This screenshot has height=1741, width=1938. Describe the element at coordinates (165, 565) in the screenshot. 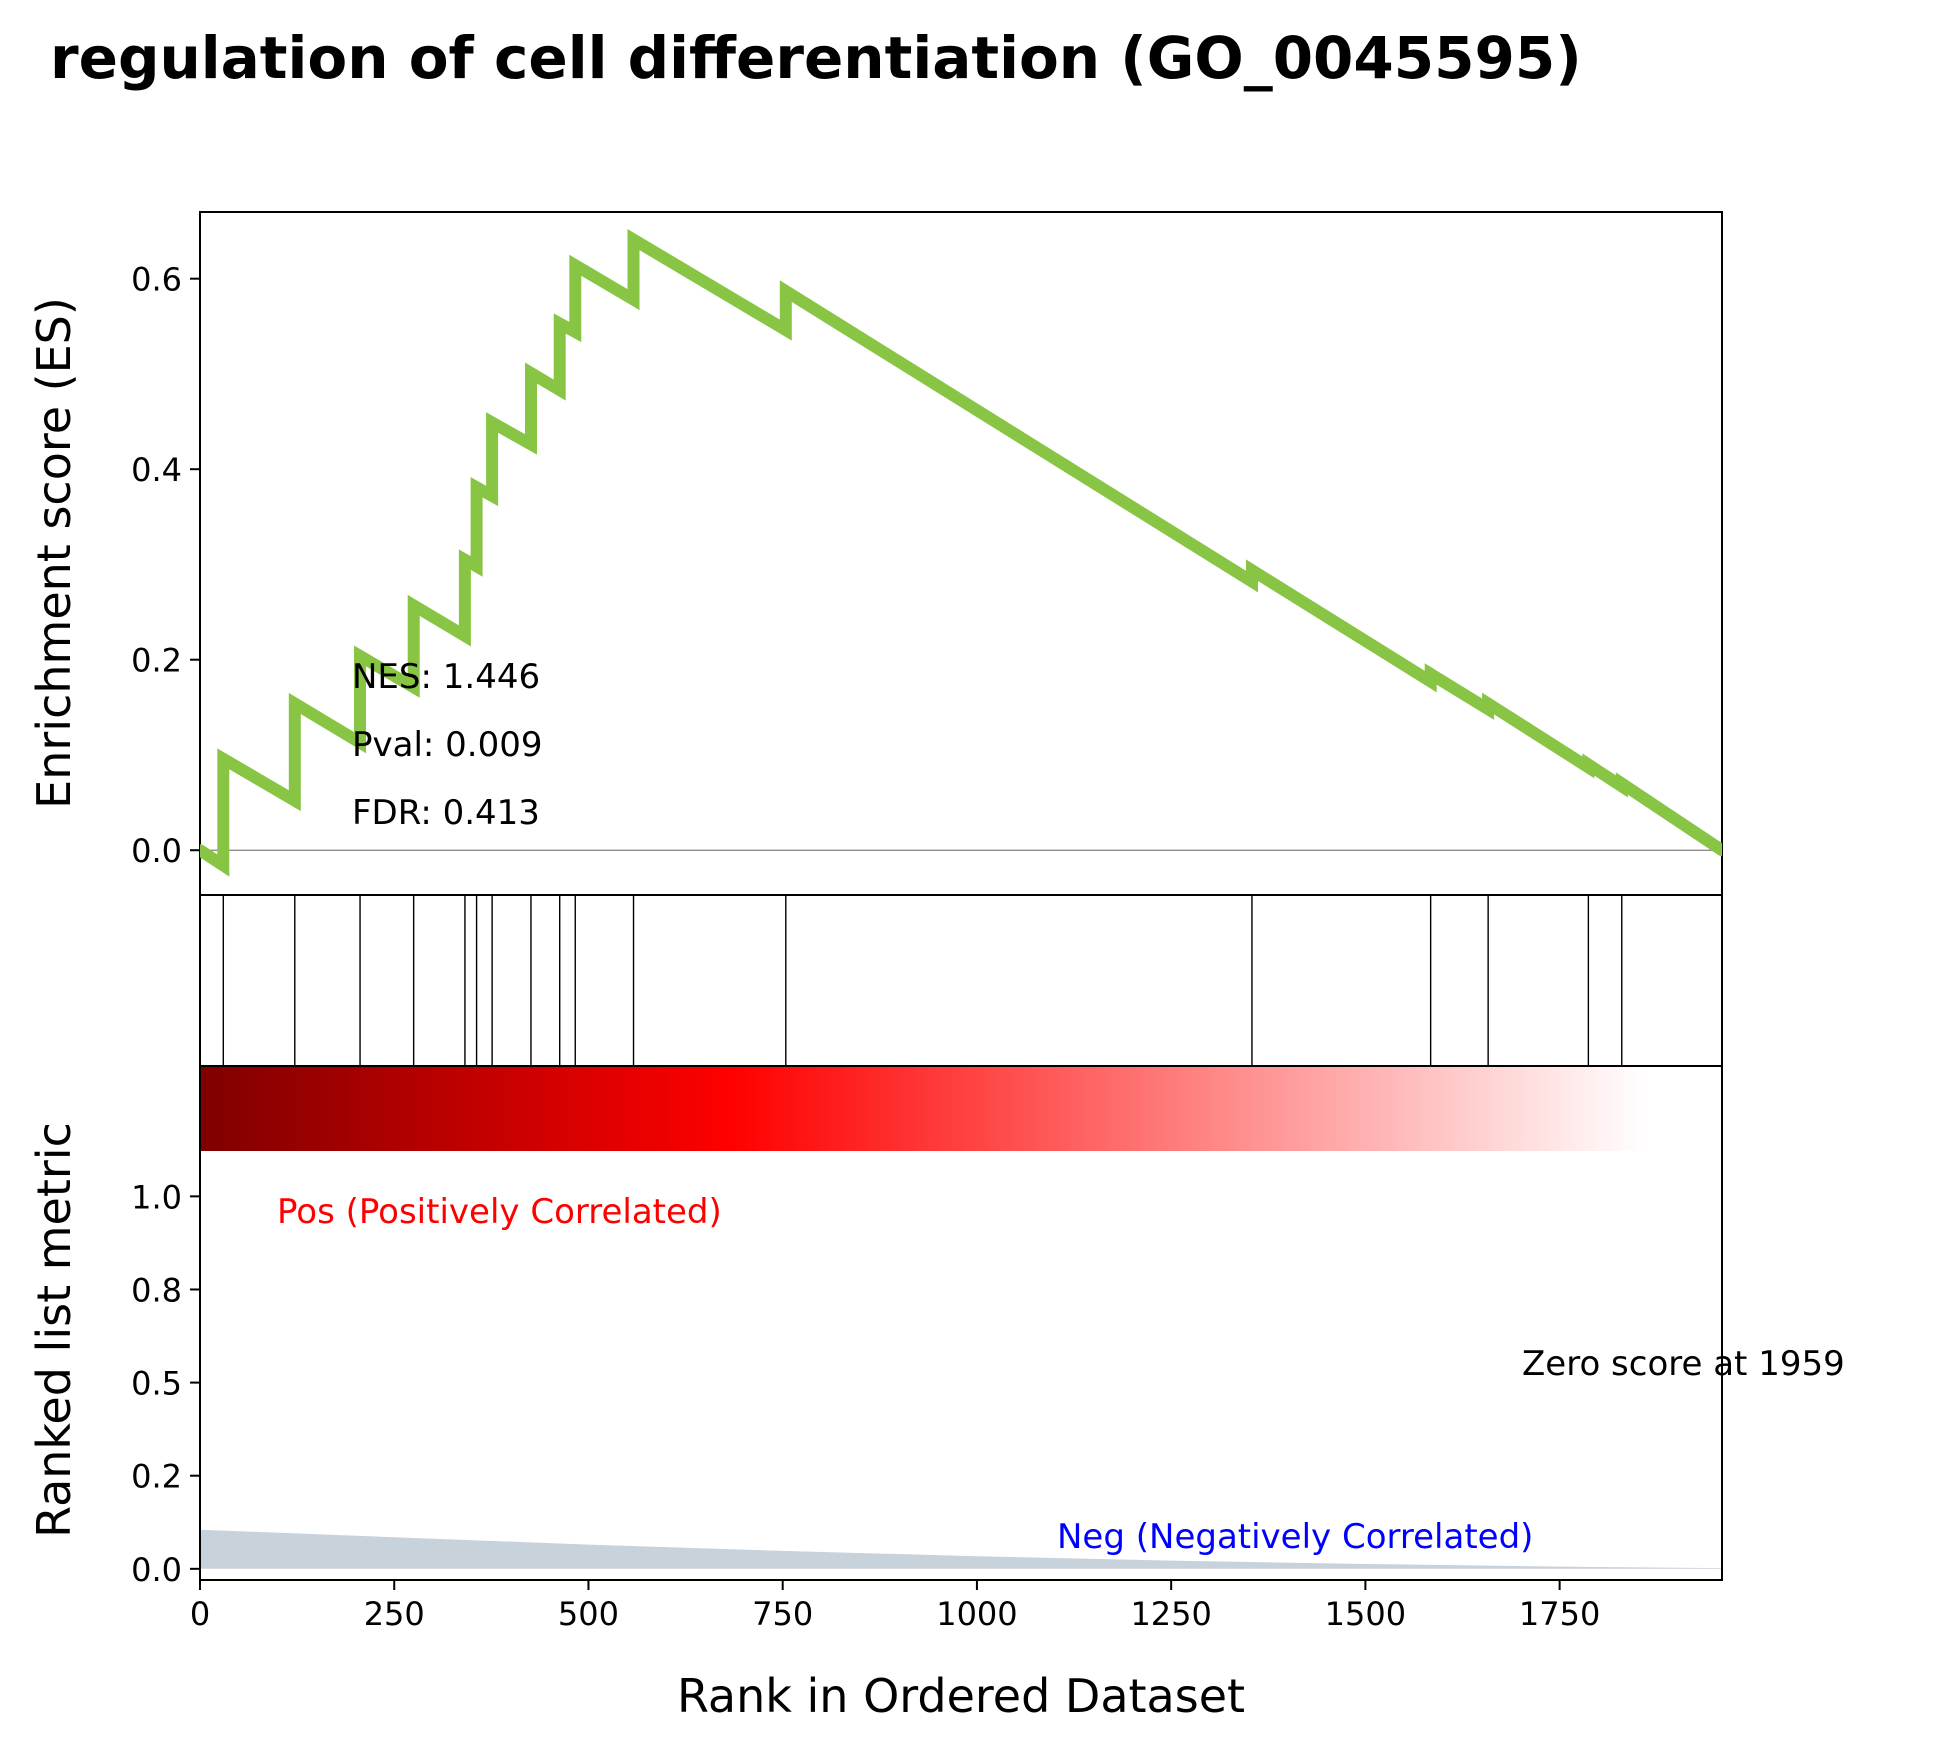

I see `es-y-axis: 0.0 0.2 0.4 0.6` at that location.